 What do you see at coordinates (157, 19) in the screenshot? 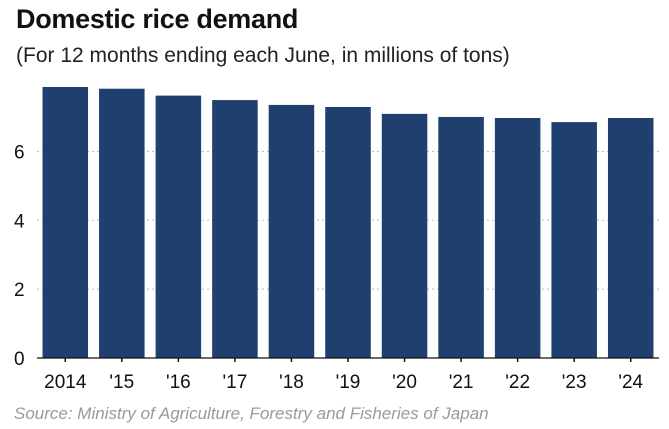
I see `chart-title: Domestic rice demand` at bounding box center [157, 19].